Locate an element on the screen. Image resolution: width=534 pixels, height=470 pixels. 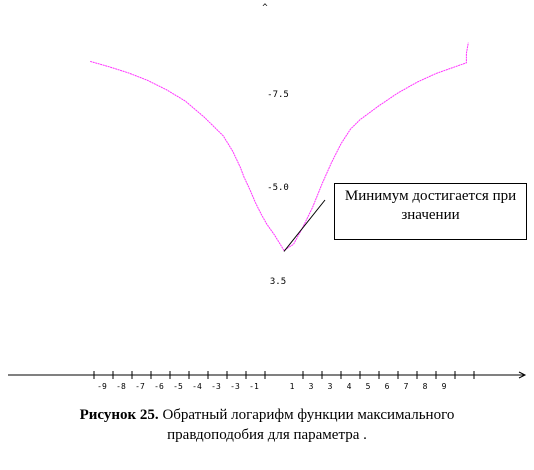
y-axis: ^ -7.5 -5.0 3.5 is located at coordinates (275, 145).